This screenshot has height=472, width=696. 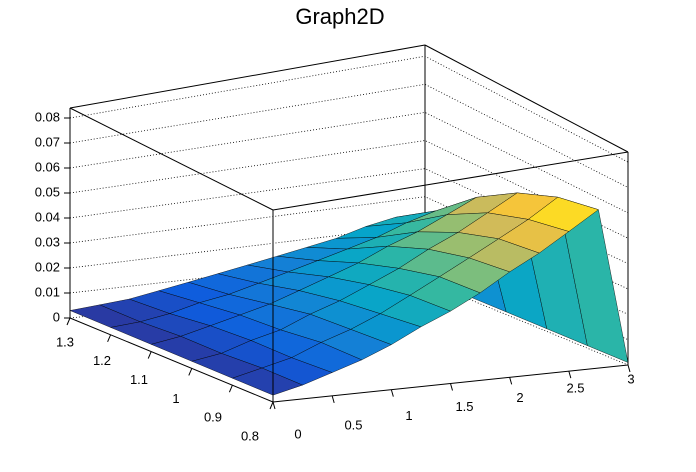 I want to click on y-tick-label: 0.9, so click(x=213, y=417).